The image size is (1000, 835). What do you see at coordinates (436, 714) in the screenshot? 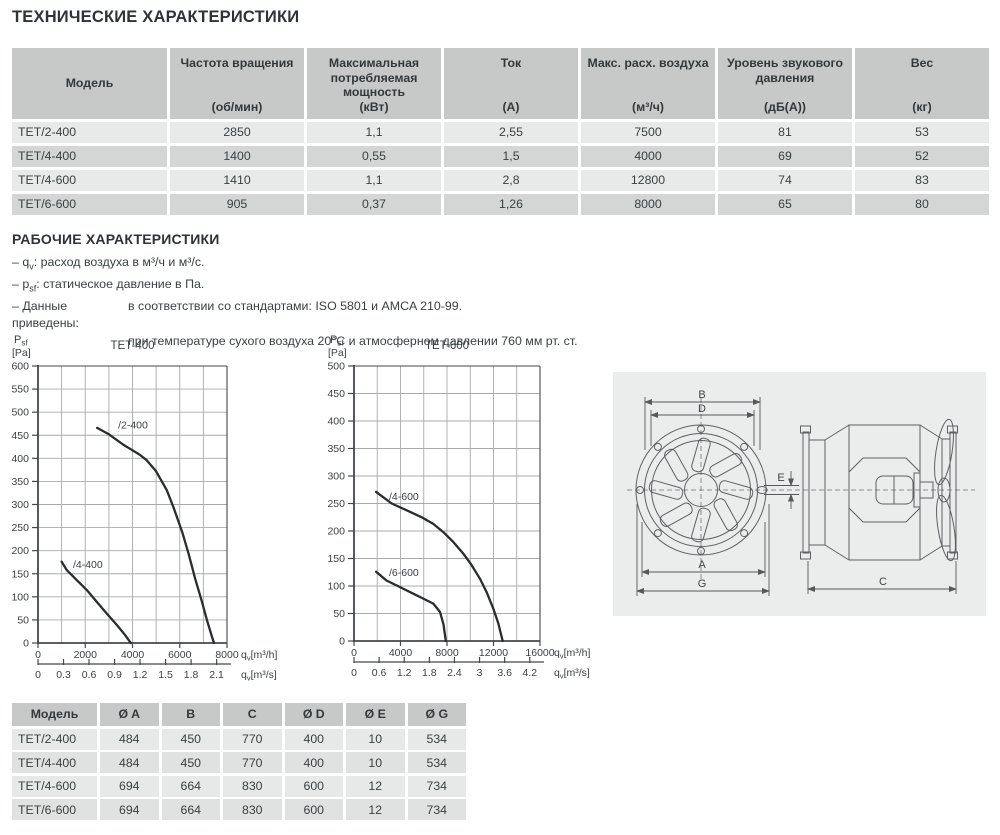
I see `column-header: Ø G` at bounding box center [436, 714].